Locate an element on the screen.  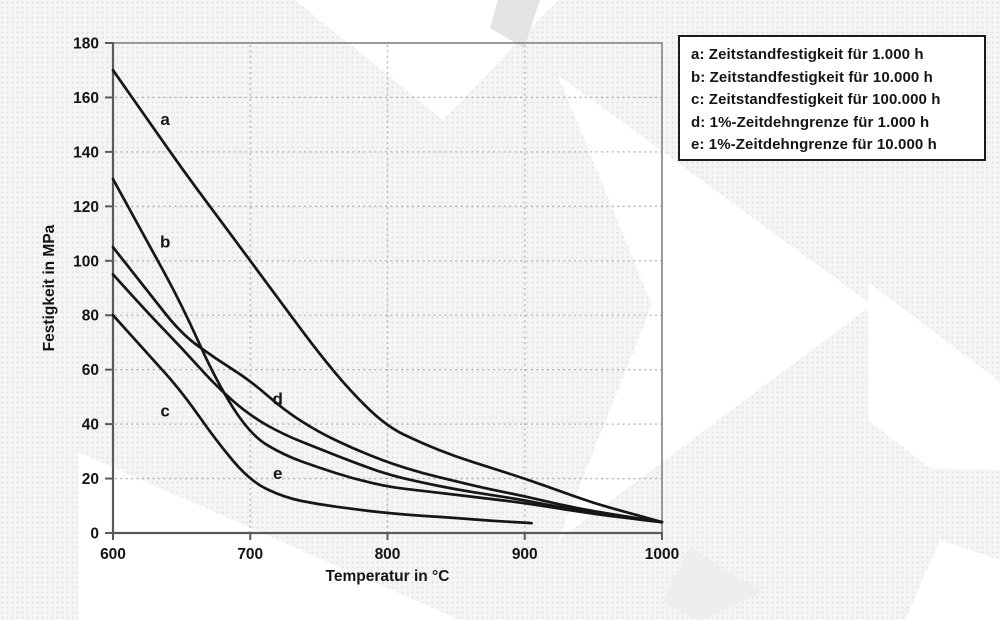
legend-entry: c: Zeitstandfestigkeit für 100.000 h is located at coordinates (816, 99).